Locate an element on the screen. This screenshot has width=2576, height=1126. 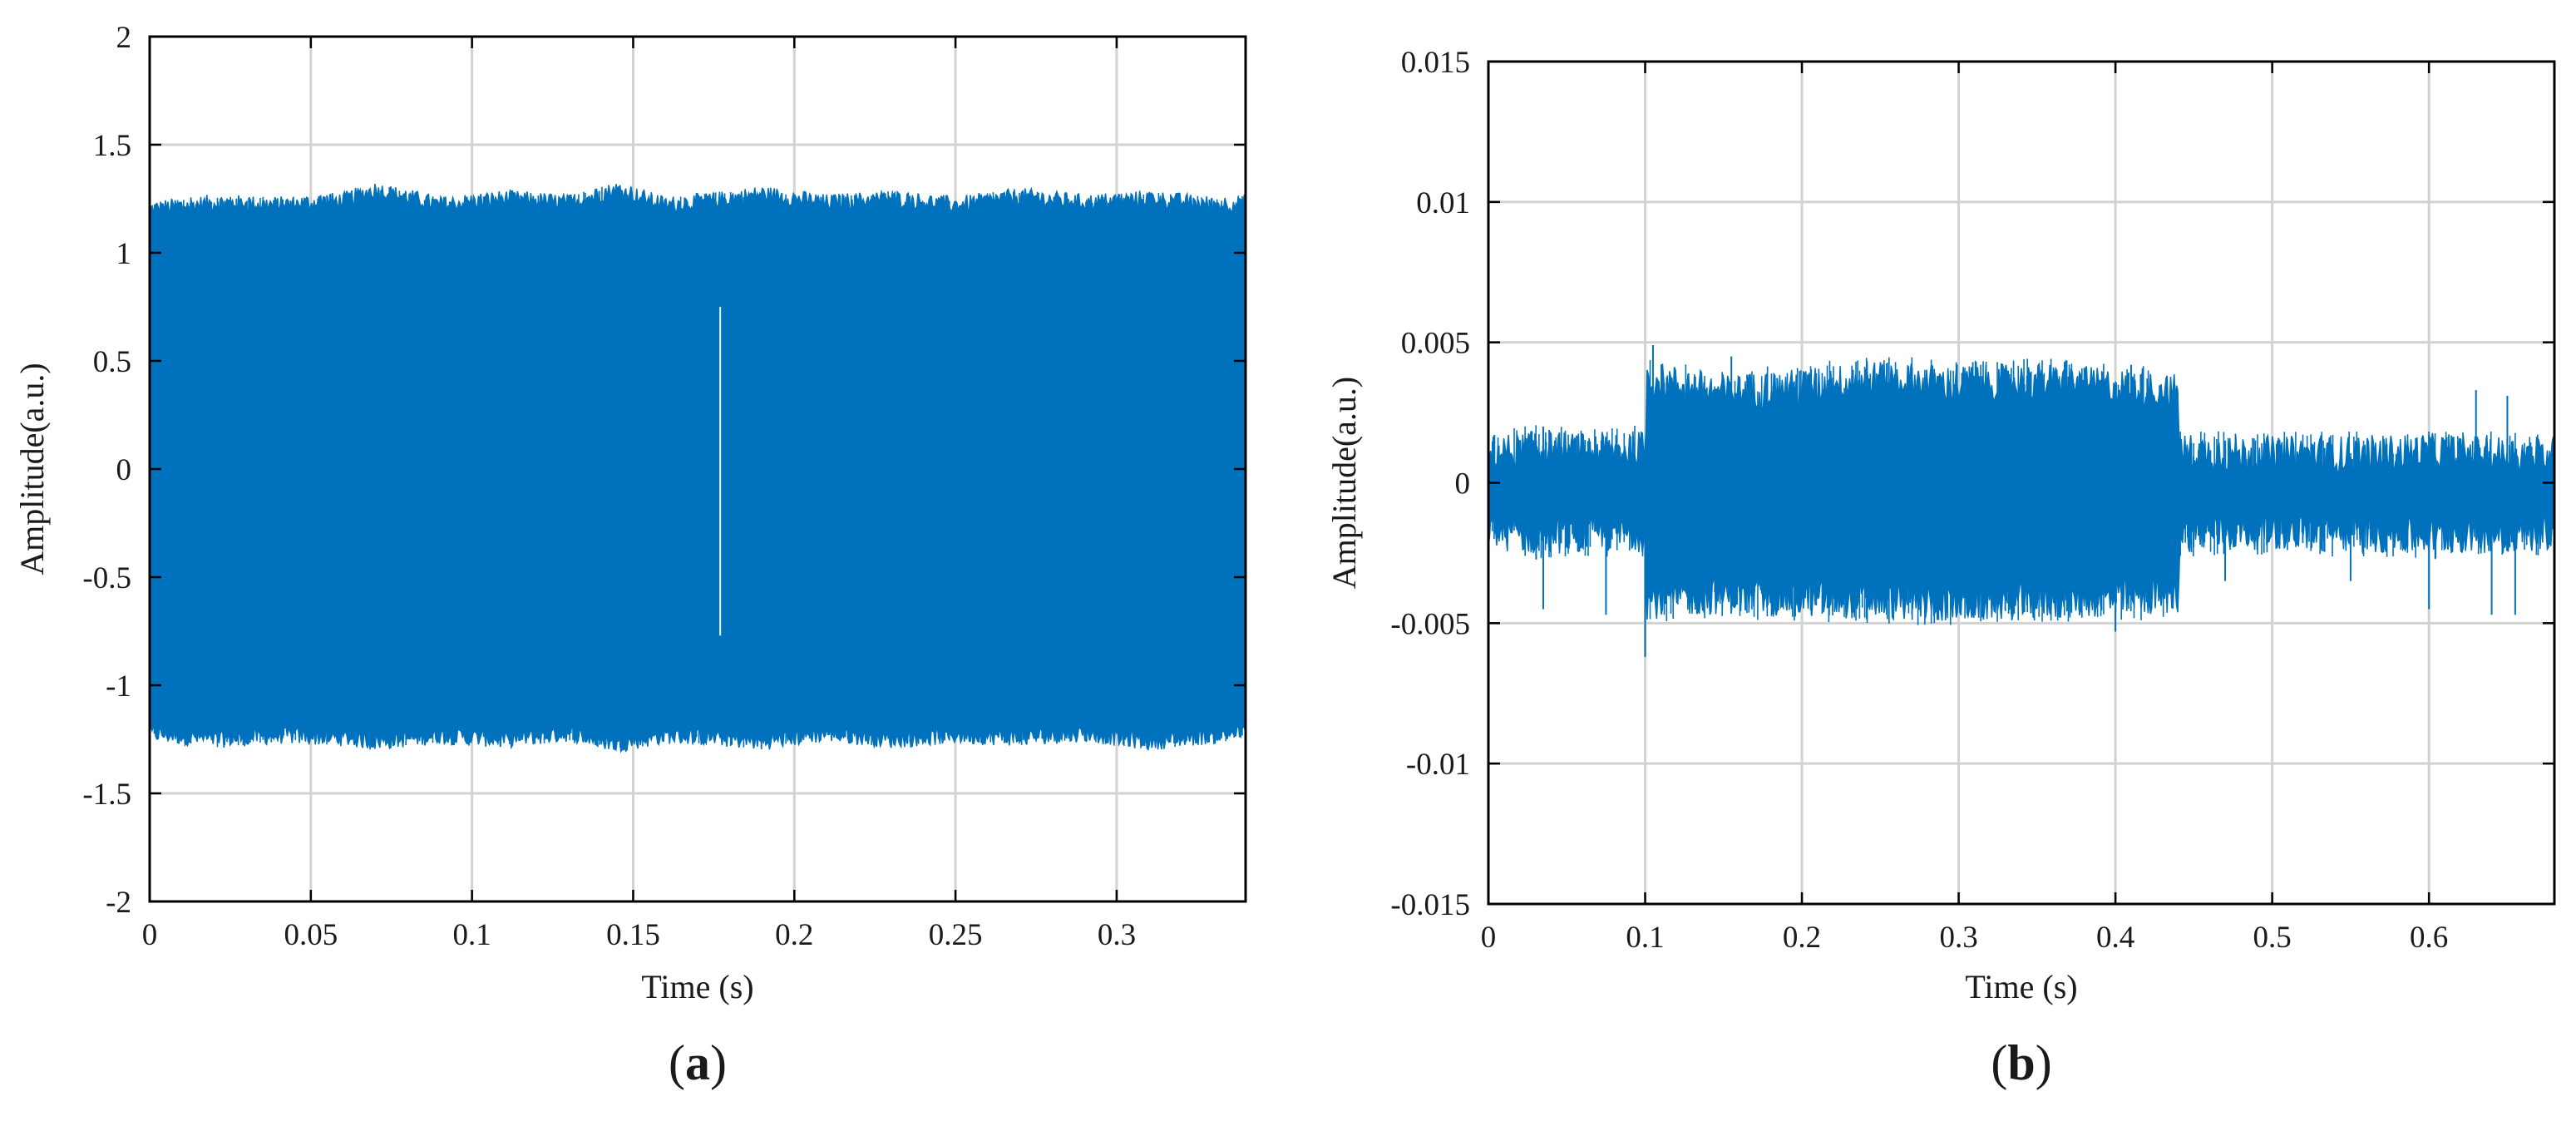
y-tick-label-b-6: -0.015 is located at coordinates (1430, 905).